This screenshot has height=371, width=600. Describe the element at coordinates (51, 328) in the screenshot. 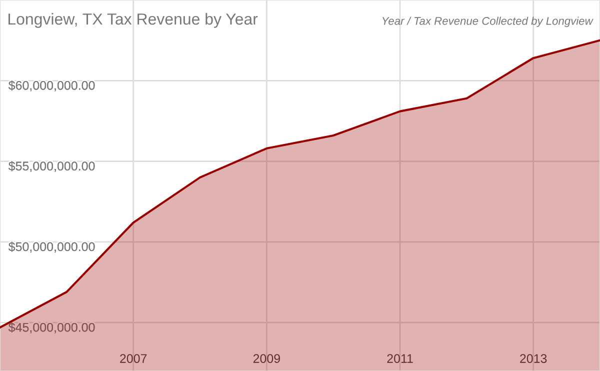

I see `y-tick-label: $45,000,000.00` at that location.